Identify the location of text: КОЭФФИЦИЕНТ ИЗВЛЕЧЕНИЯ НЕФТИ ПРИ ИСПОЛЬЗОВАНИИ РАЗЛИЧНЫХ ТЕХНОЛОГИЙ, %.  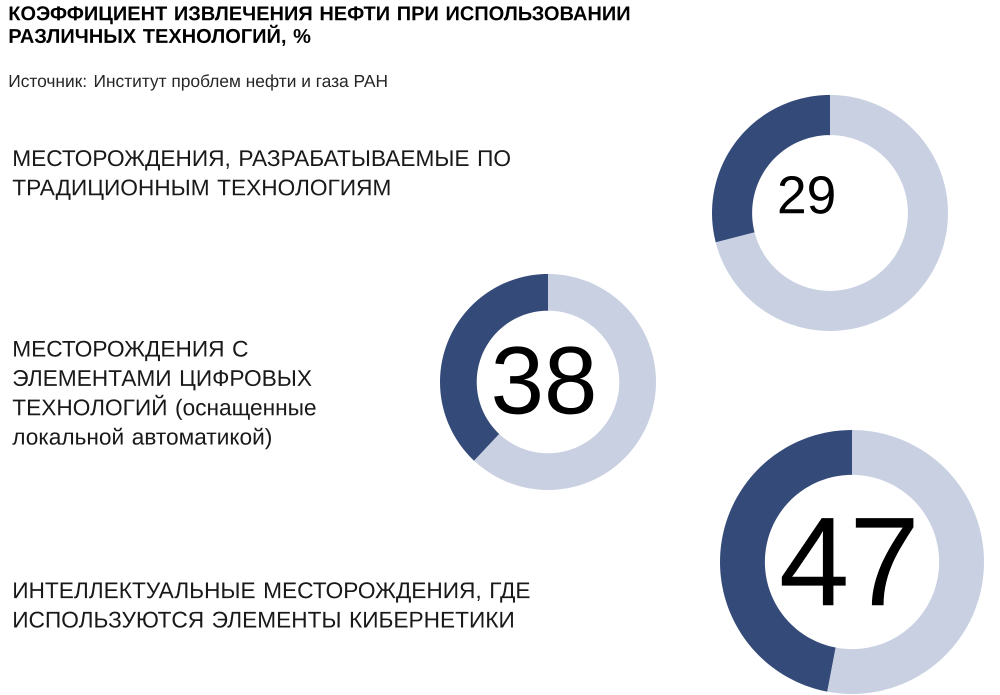
(320, 26).